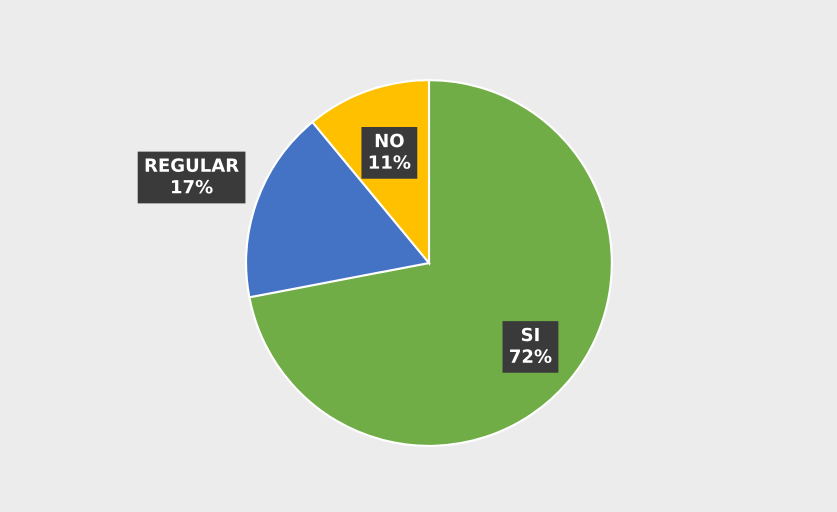  Describe the element at coordinates (192, 187) in the screenshot. I see `data-label: 17%` at that location.